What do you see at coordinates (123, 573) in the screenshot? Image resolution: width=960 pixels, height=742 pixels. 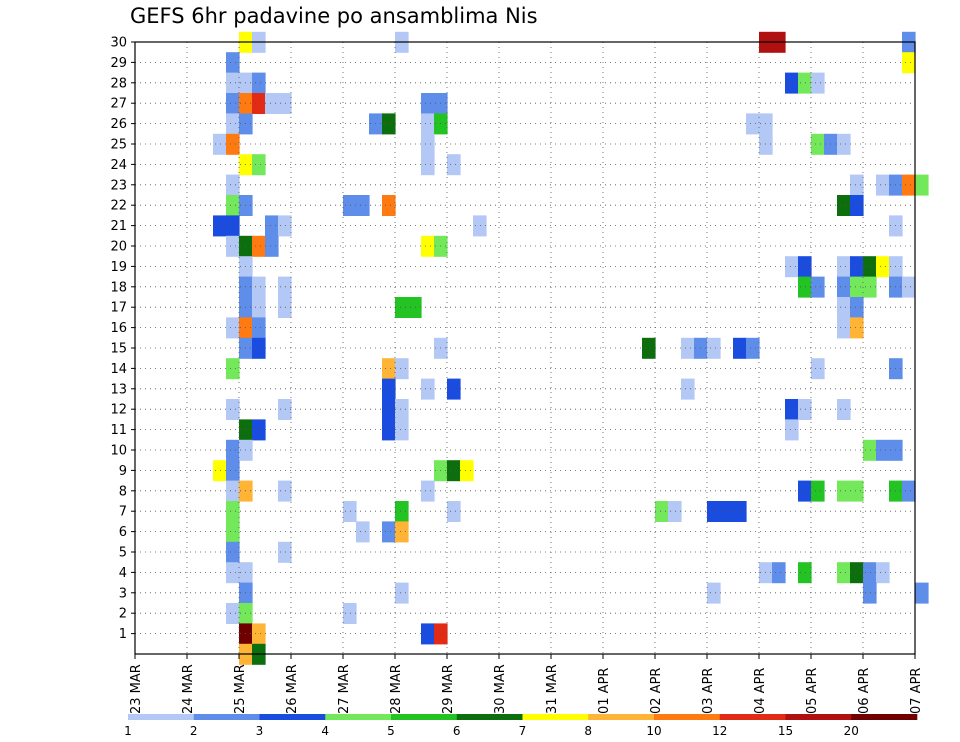 I see `y-tick-label: 4` at bounding box center [123, 573].